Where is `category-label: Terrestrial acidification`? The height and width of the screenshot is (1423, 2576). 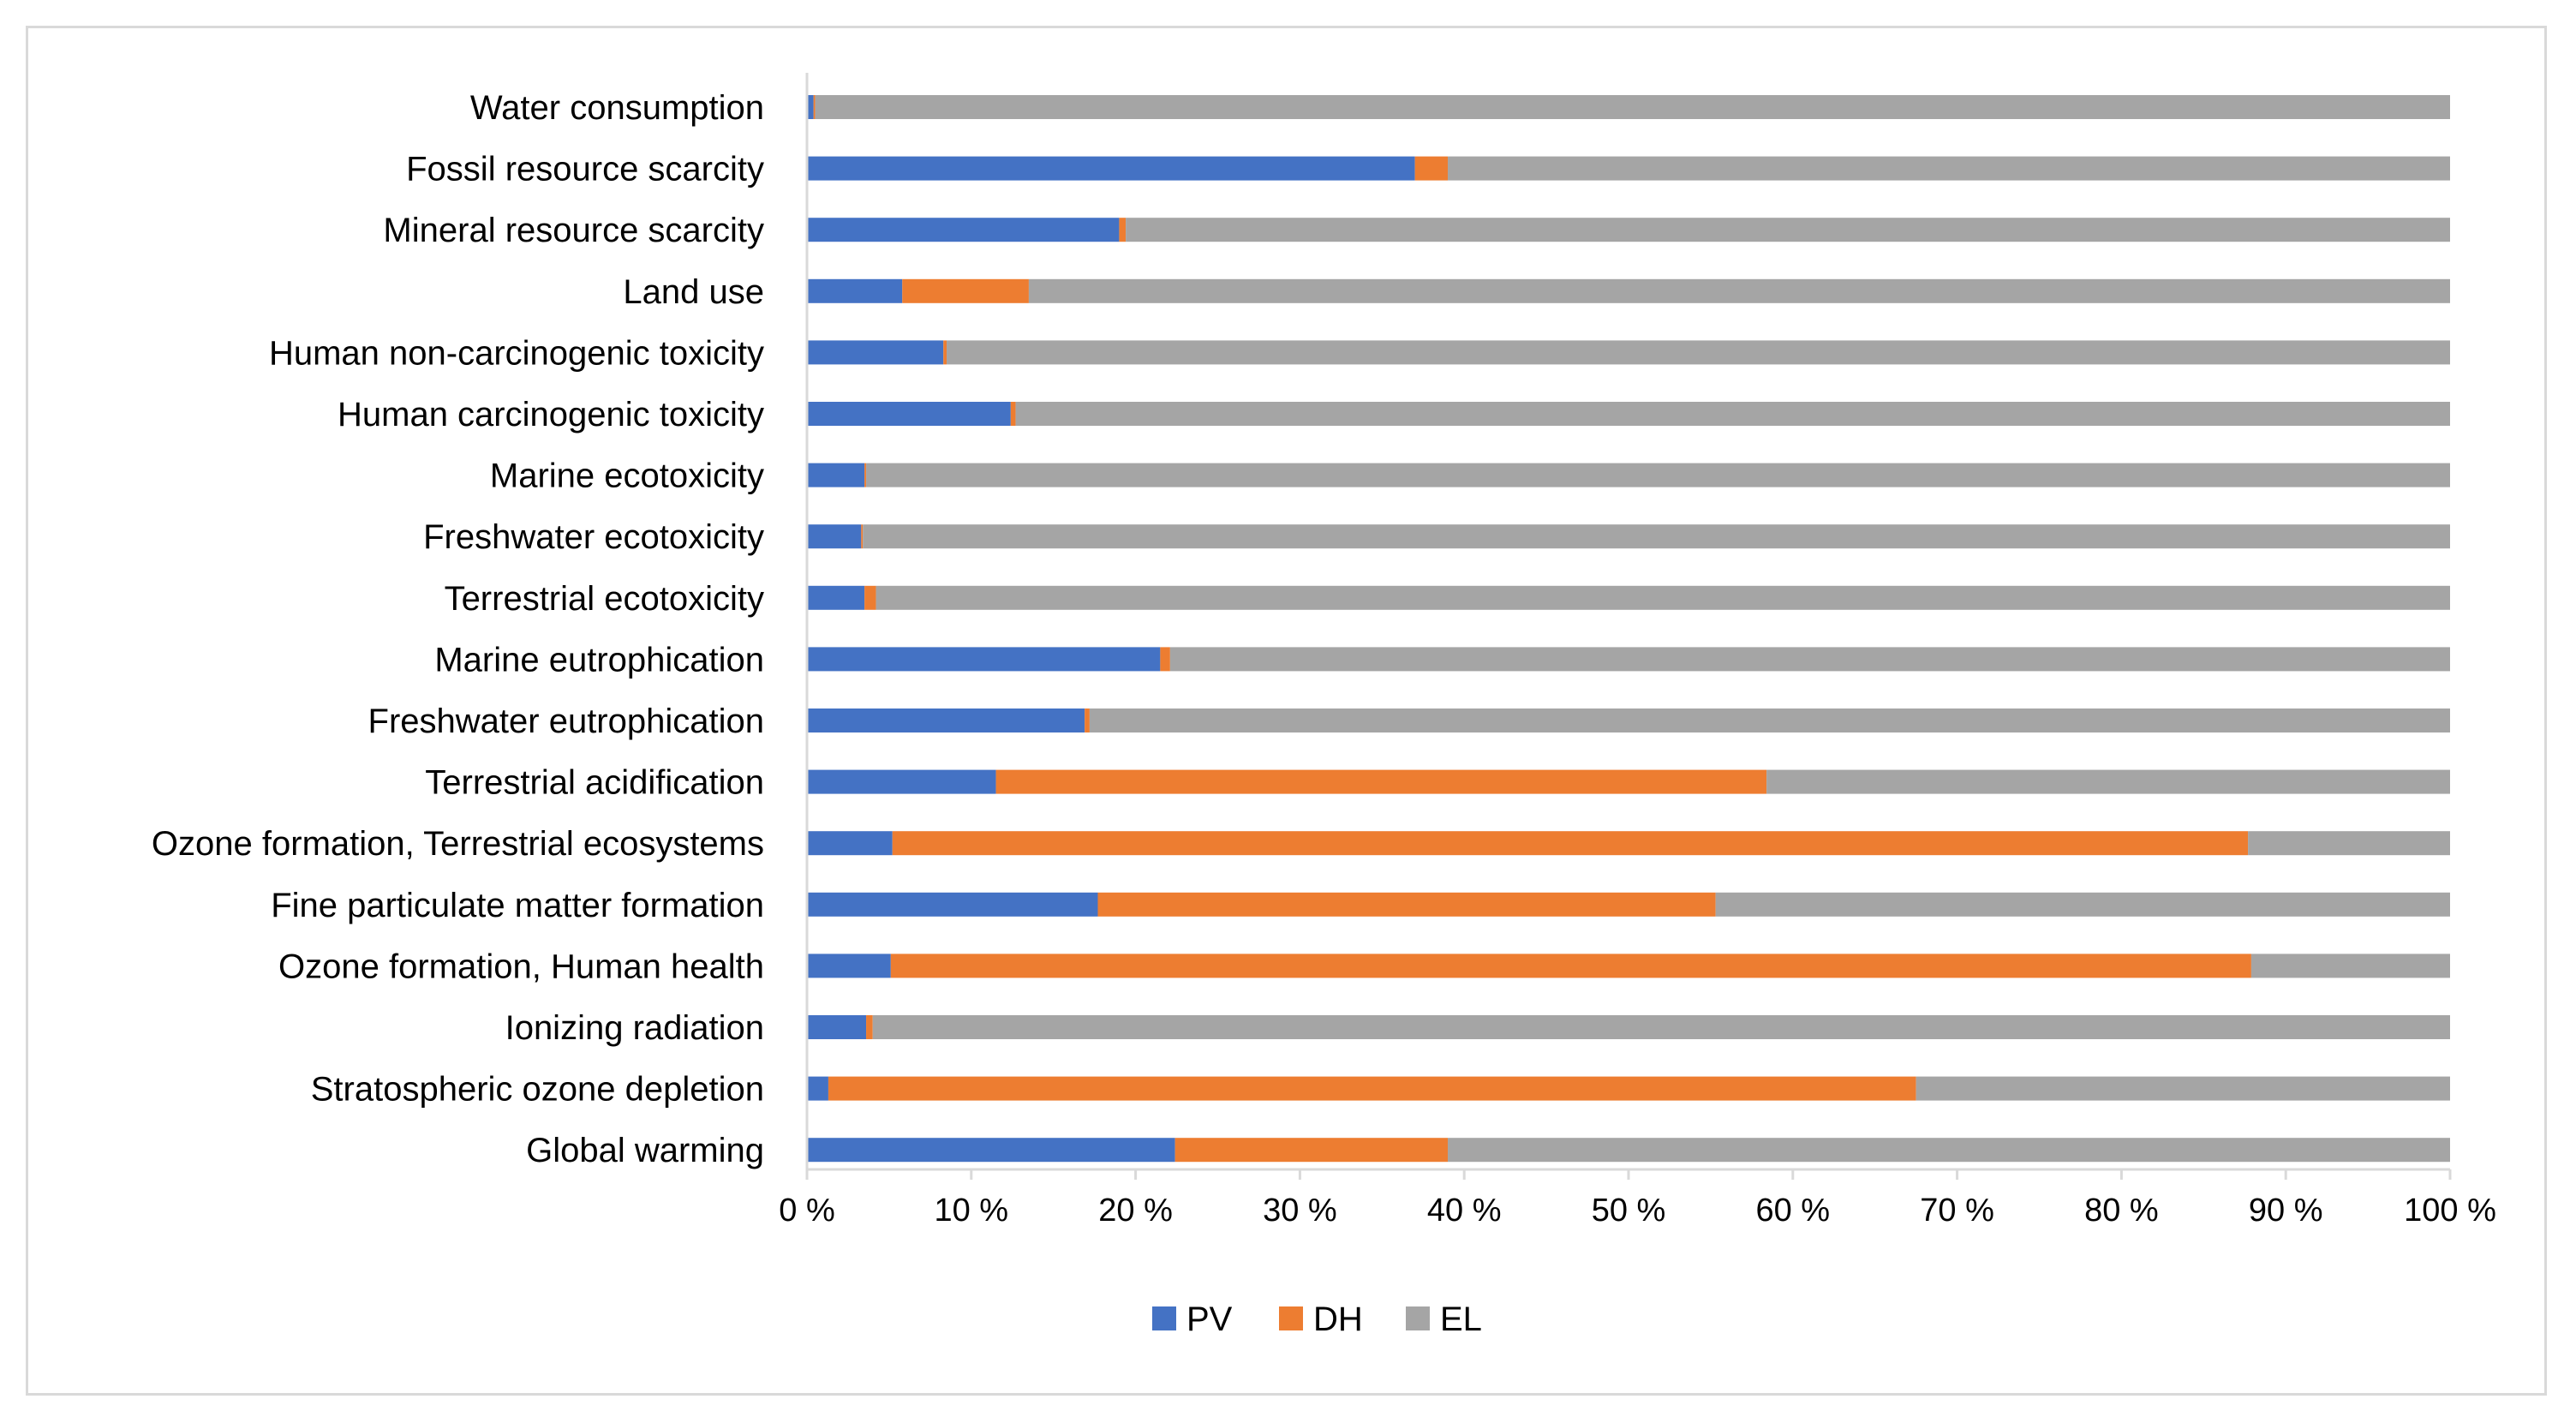
category-label: Terrestrial acidification is located at coordinates (595, 783).